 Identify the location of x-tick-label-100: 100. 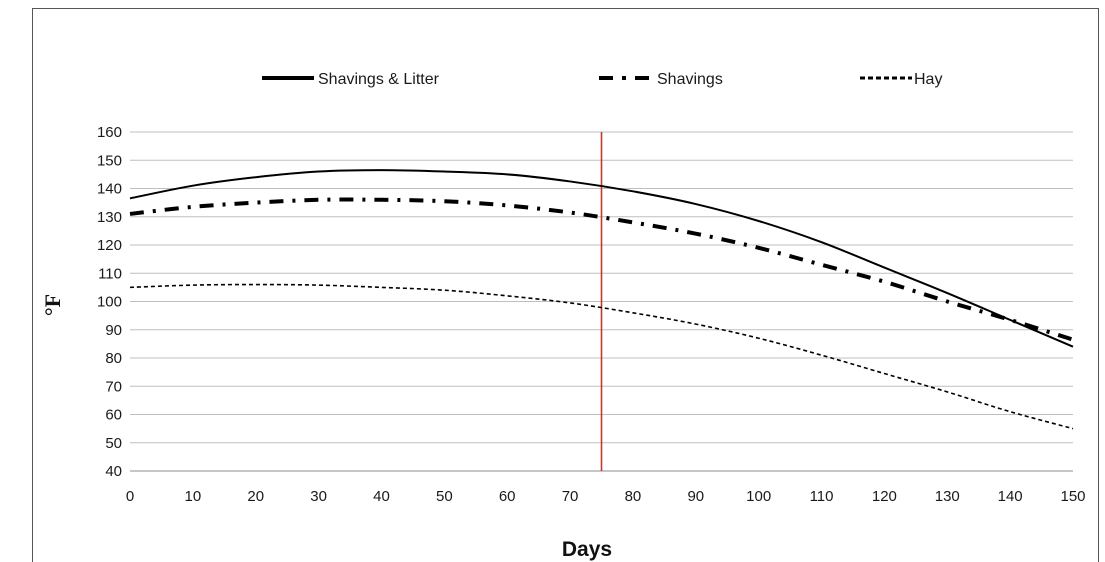
(758, 496).